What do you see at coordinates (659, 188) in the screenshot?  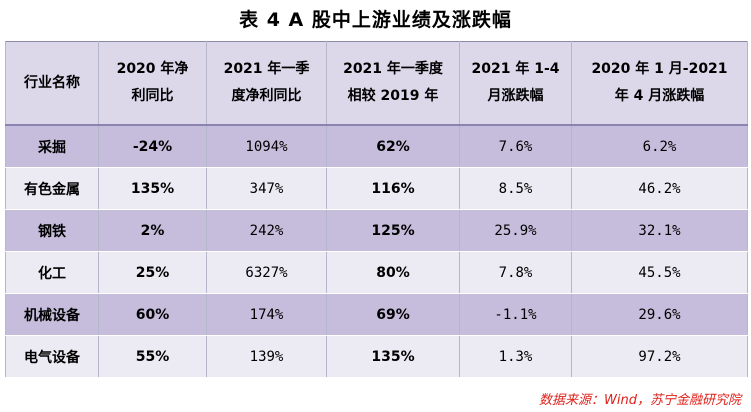 I see `cell-2020jan-2021apr-change: 46.2%` at bounding box center [659, 188].